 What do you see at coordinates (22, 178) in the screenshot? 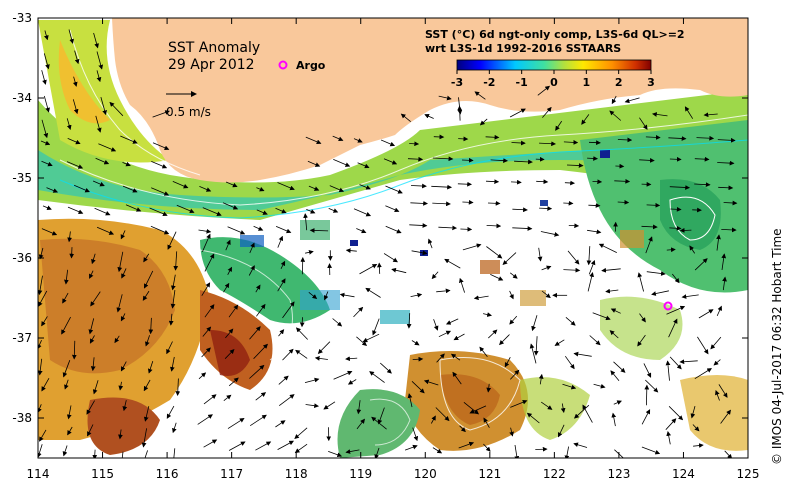
I see `y-tick-label: -35` at bounding box center [22, 178].